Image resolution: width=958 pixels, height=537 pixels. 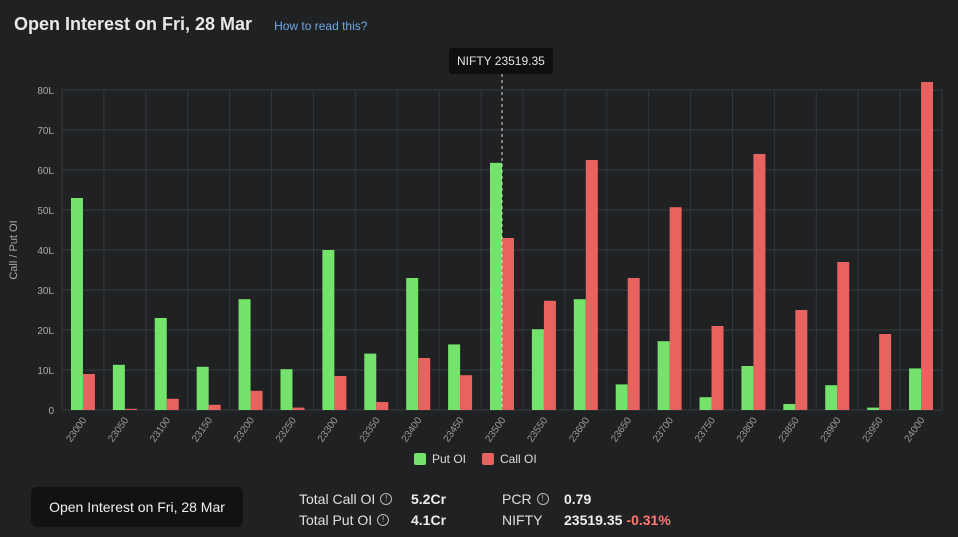 What do you see at coordinates (873, 429) in the screenshot?
I see `x-tick-label: 23950` at bounding box center [873, 429].